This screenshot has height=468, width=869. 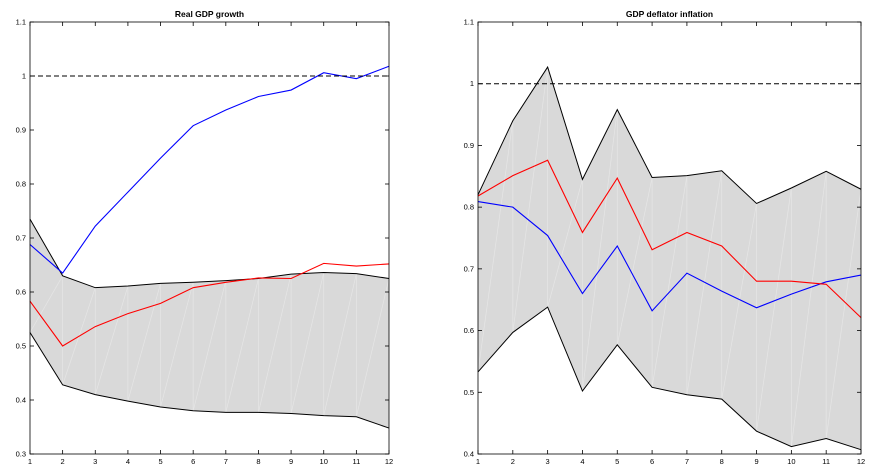 What do you see at coordinates (669, 14) in the screenshot?
I see `chart-title: GDP deflator inflation` at bounding box center [669, 14].